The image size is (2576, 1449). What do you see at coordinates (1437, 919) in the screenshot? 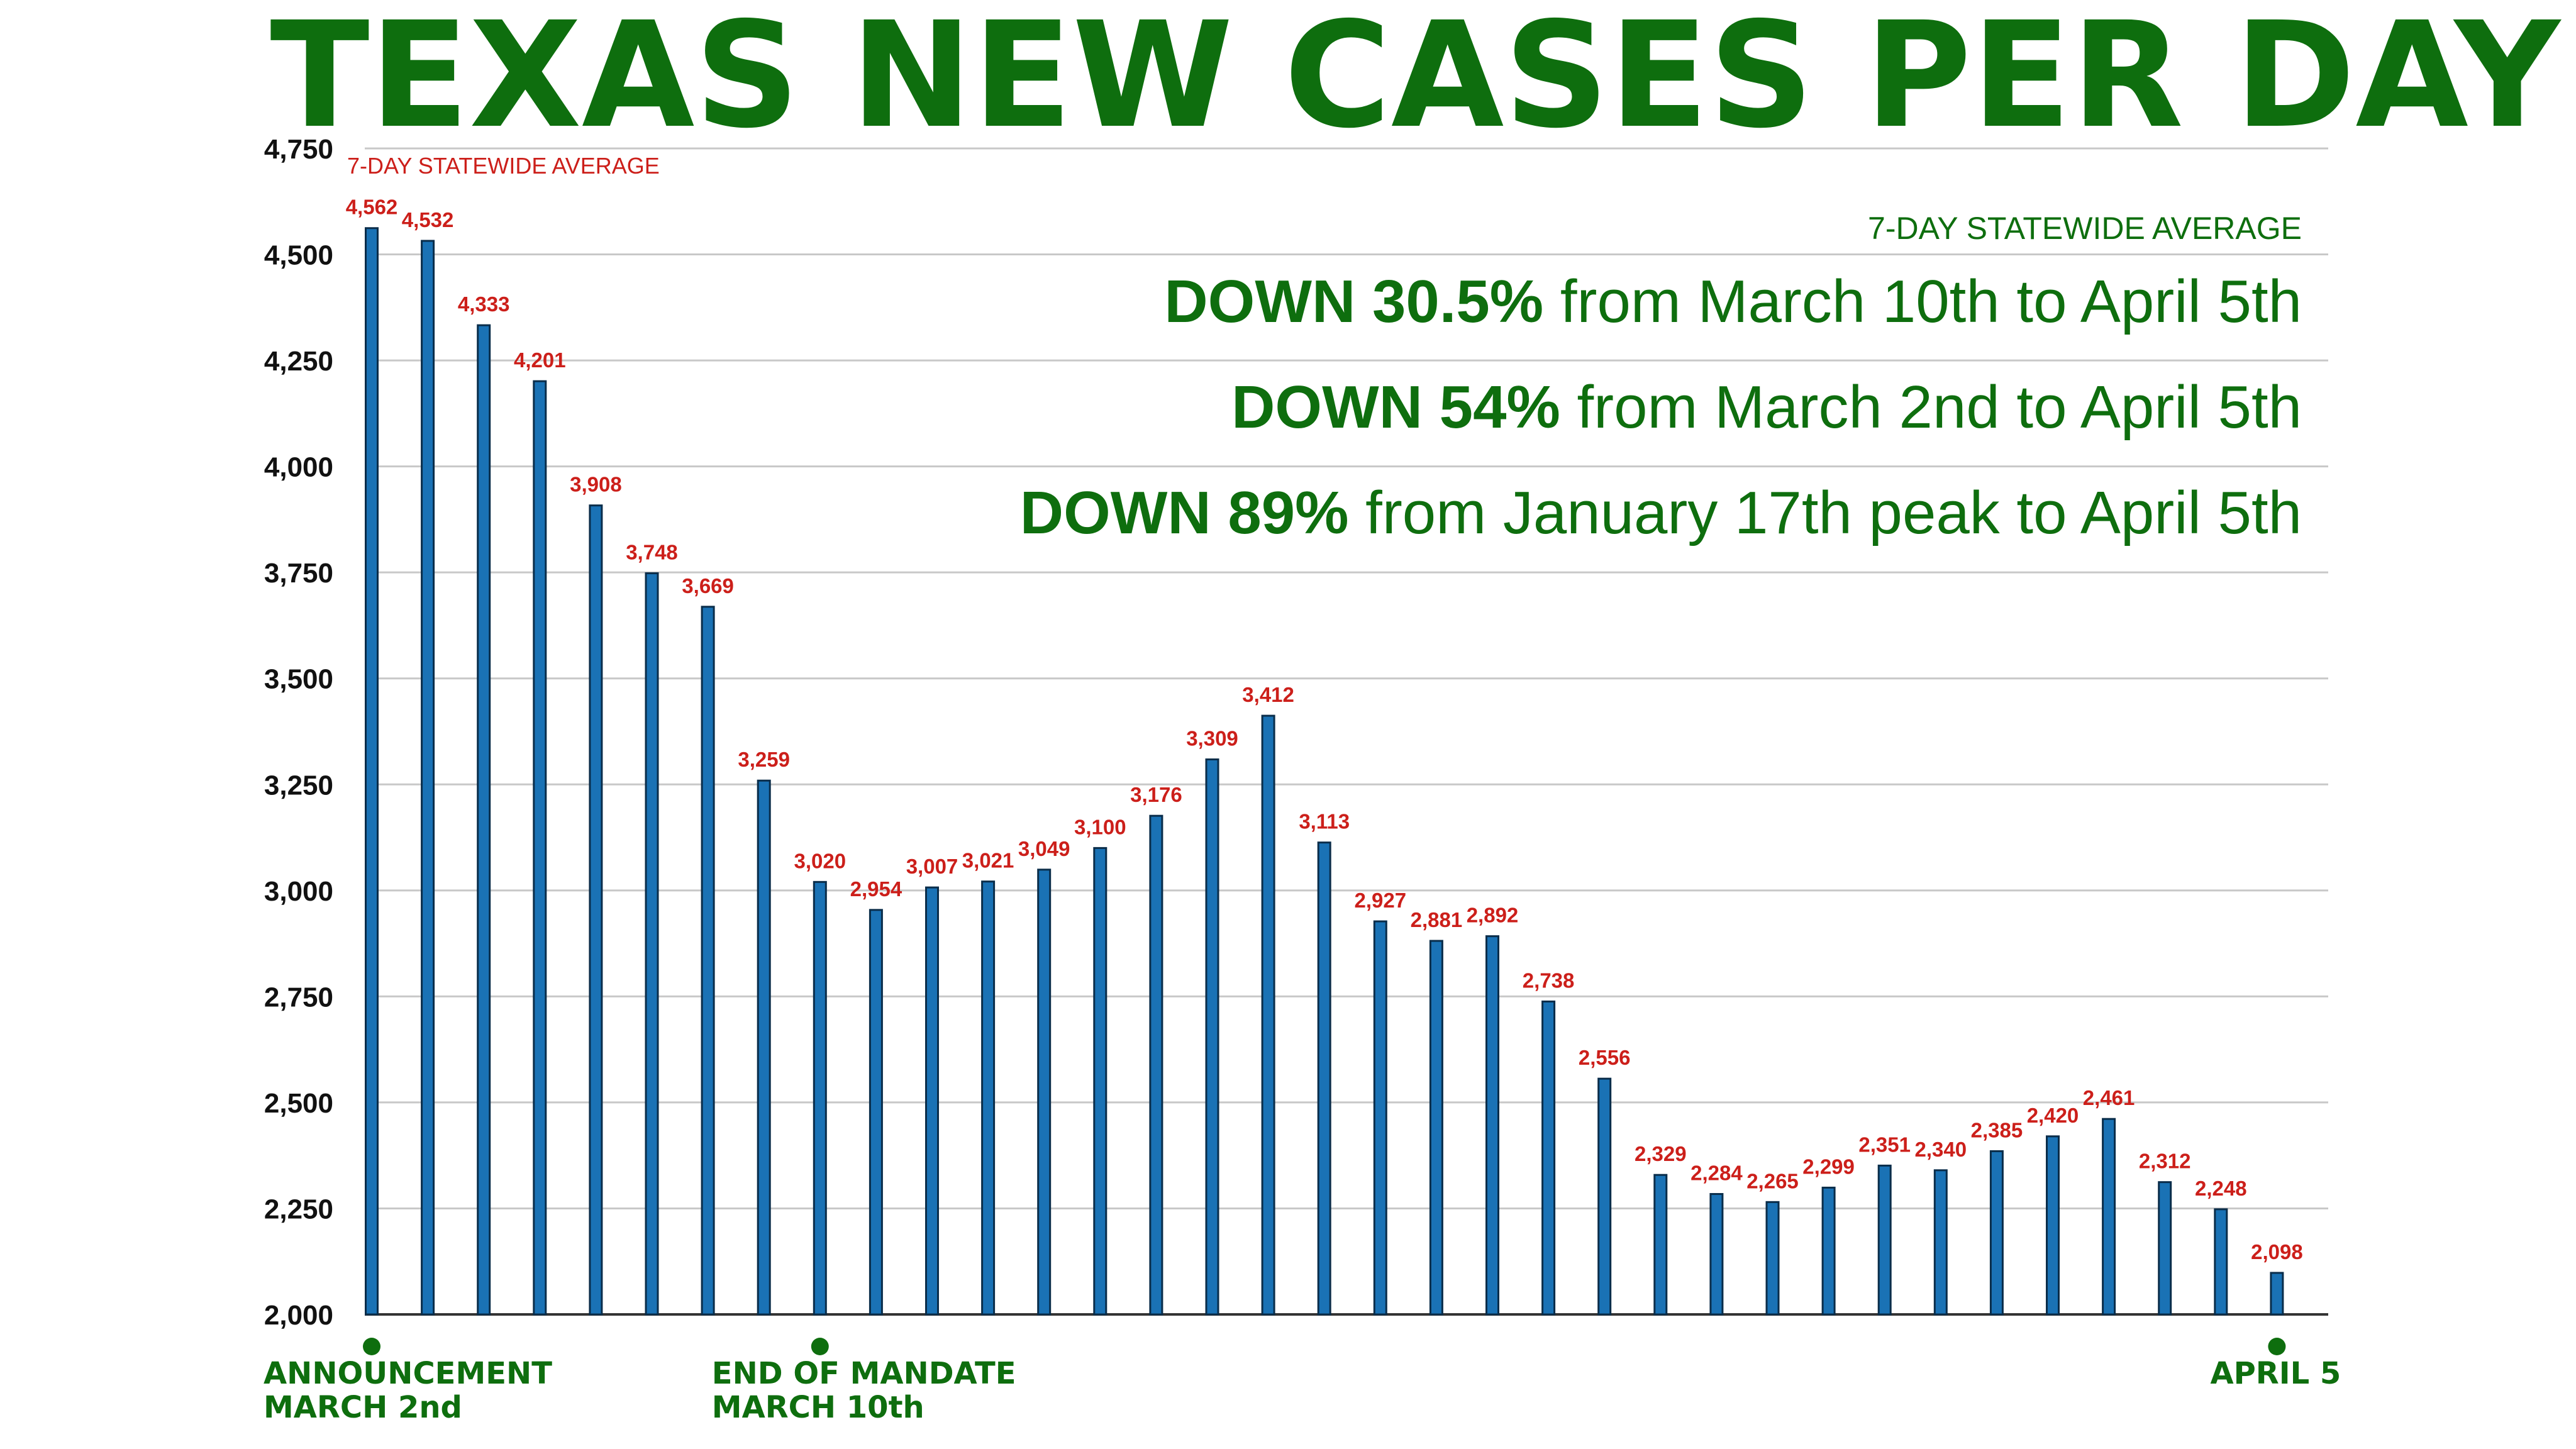
I see `bar-value-label: 2,881` at bounding box center [1437, 919].